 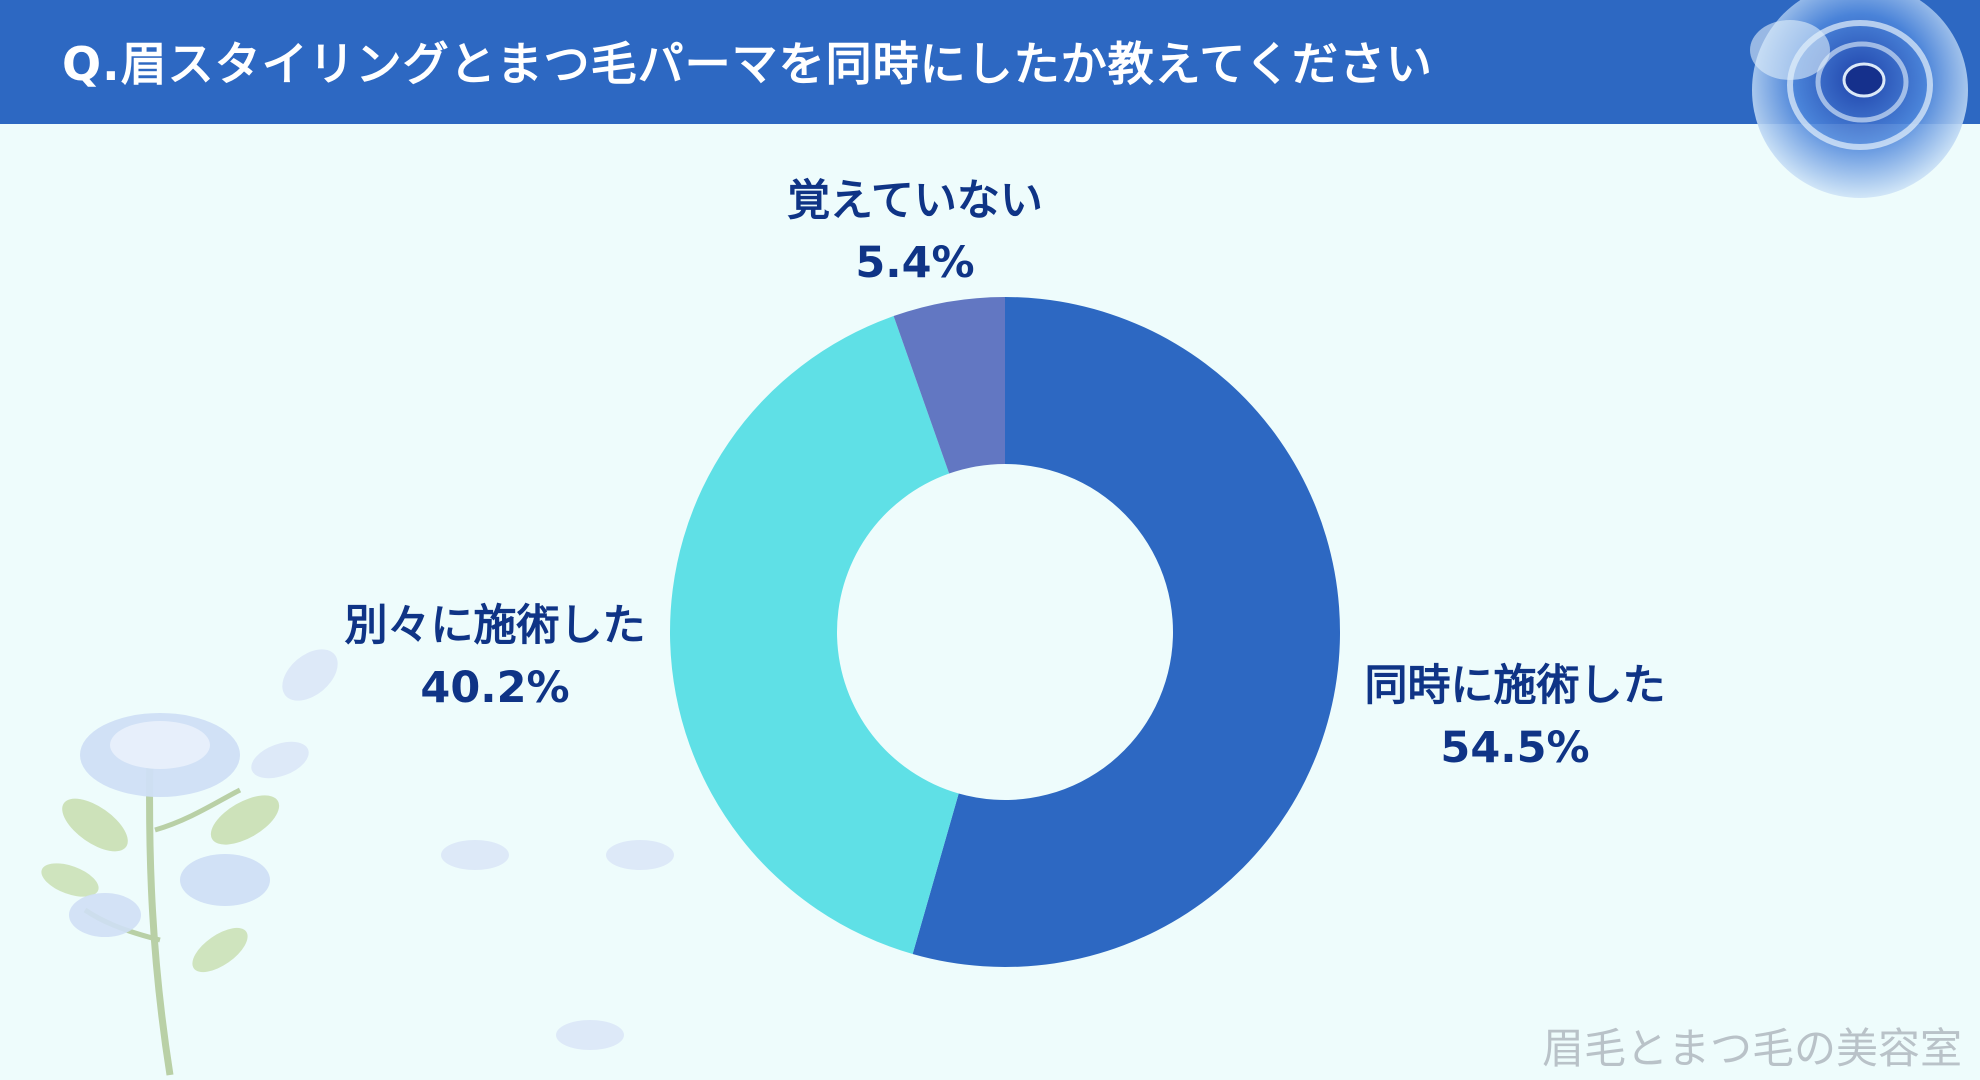 What do you see at coordinates (1515, 717) in the screenshot?
I see `slice-label-simultaneous: 同時に施術した 54.5%` at bounding box center [1515, 717].